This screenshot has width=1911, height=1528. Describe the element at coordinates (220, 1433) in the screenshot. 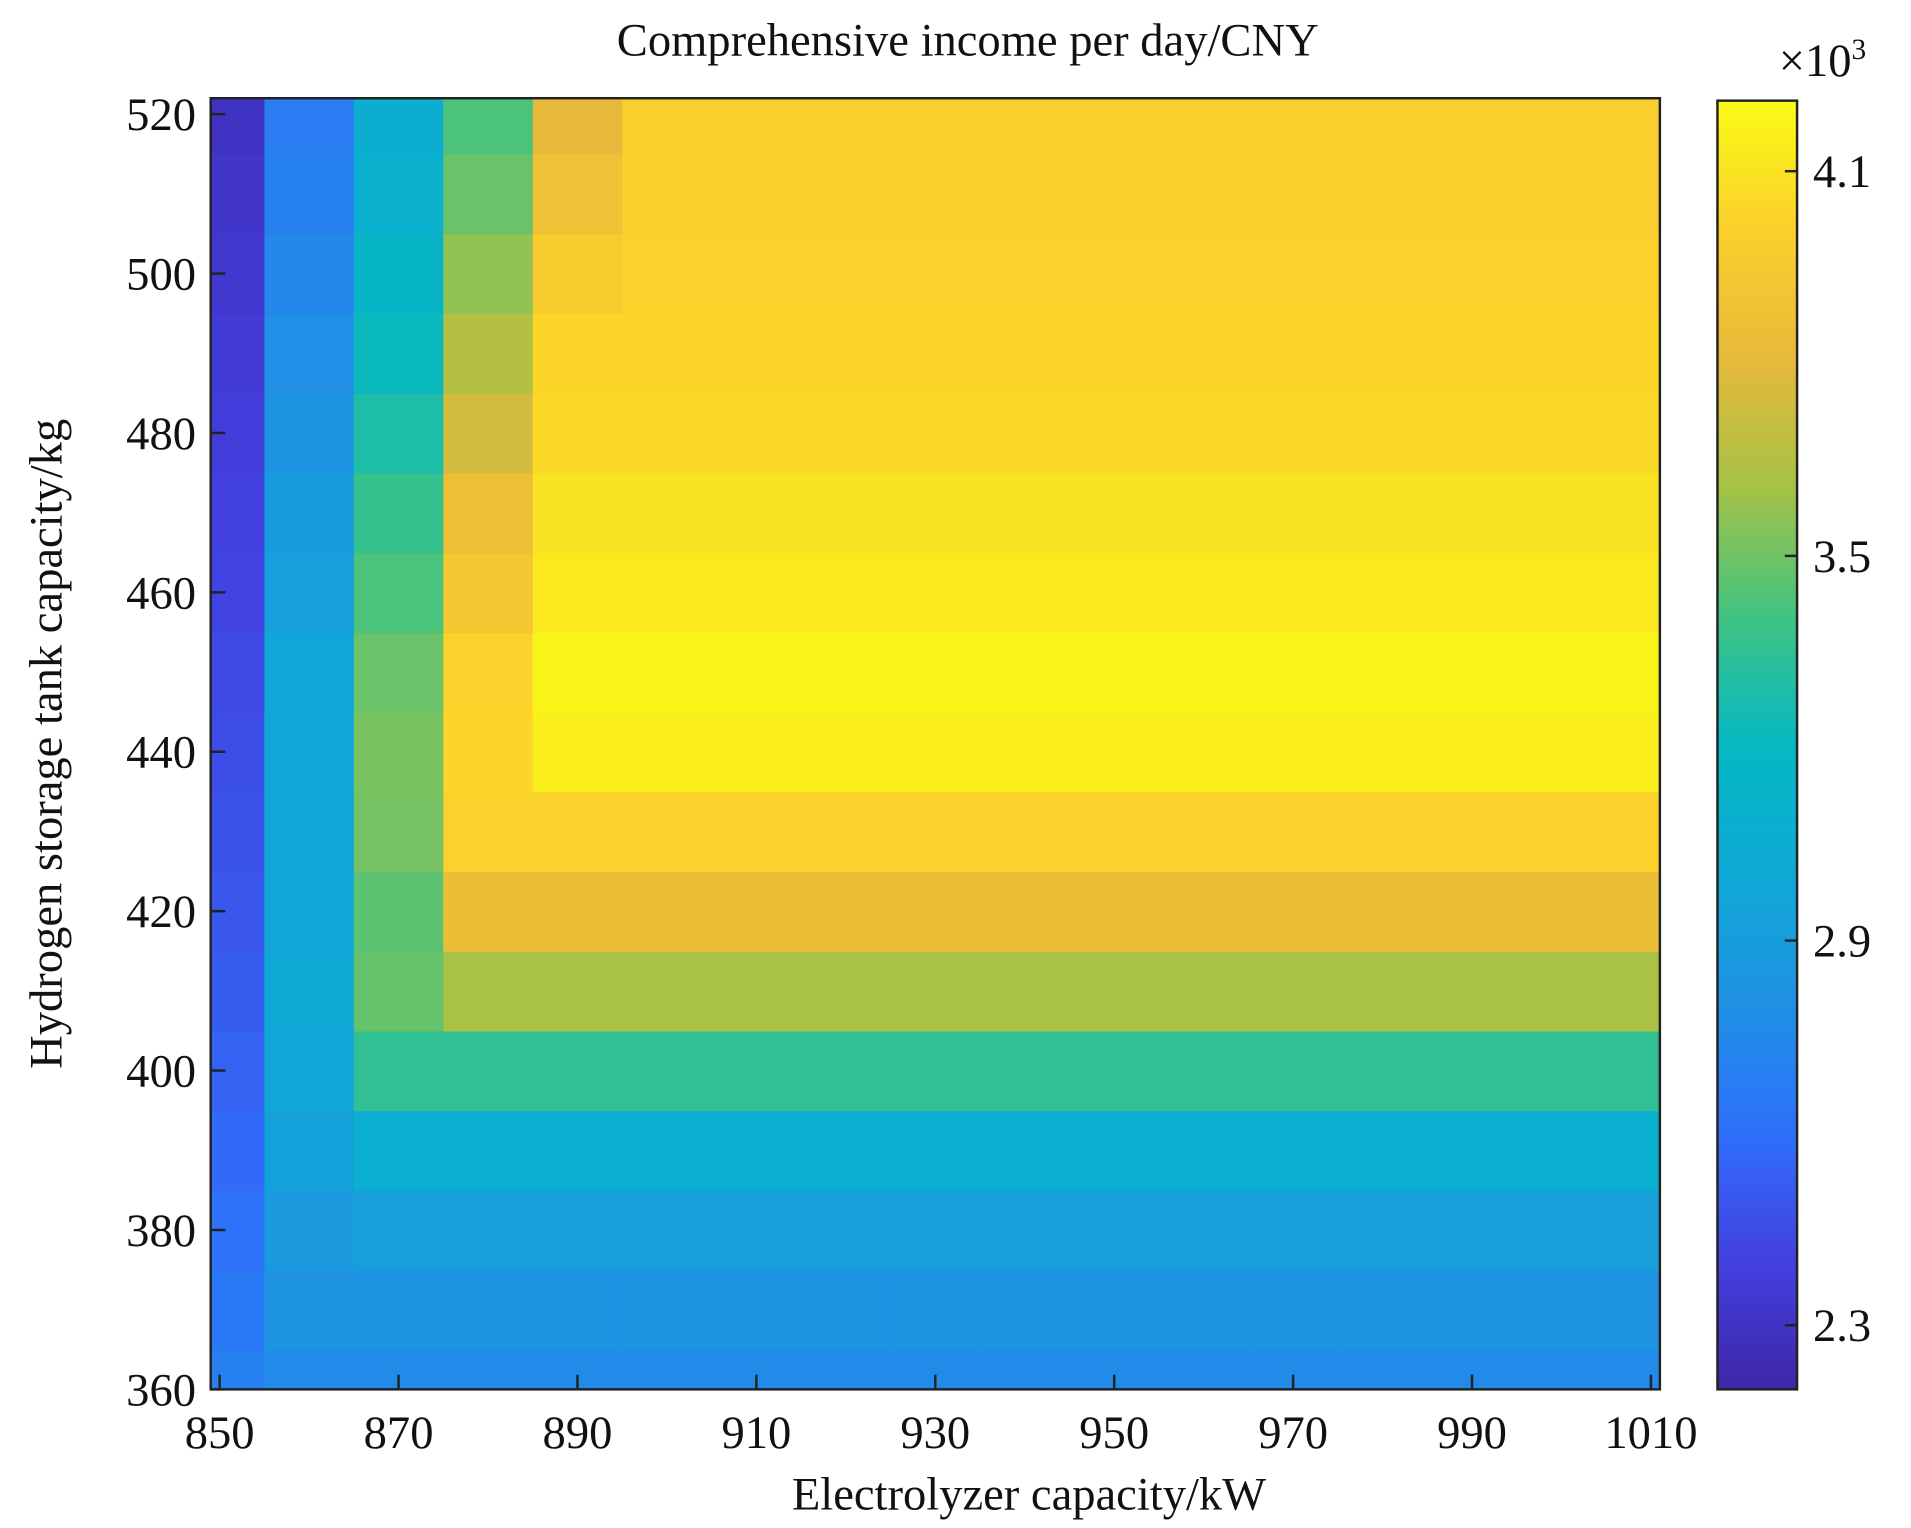

I see `x-tick-label: 850` at that location.